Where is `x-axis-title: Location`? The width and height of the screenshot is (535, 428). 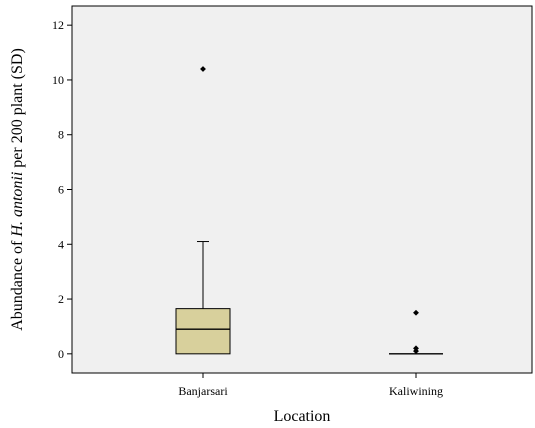
x-axis-title: Location is located at coordinates (302, 416).